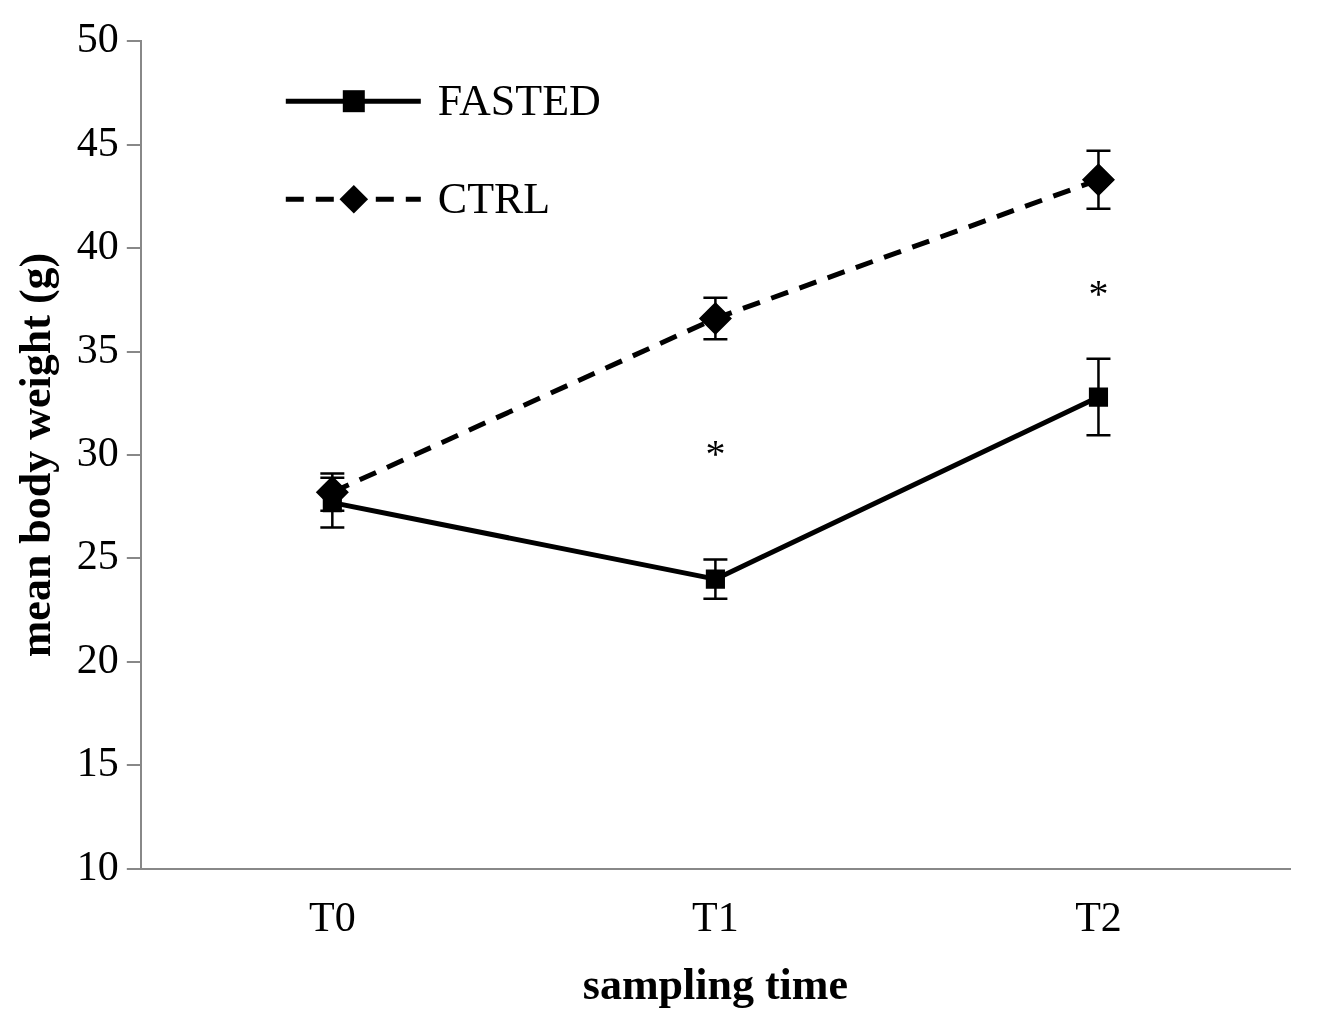  I want to click on y-tick-label: 10, so click(97, 865).